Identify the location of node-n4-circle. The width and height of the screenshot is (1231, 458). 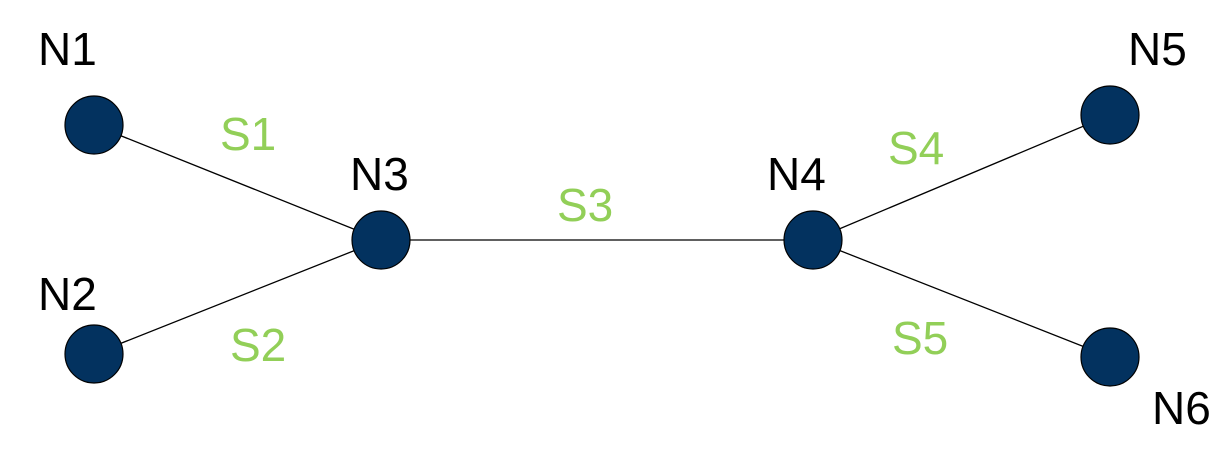
(813, 240).